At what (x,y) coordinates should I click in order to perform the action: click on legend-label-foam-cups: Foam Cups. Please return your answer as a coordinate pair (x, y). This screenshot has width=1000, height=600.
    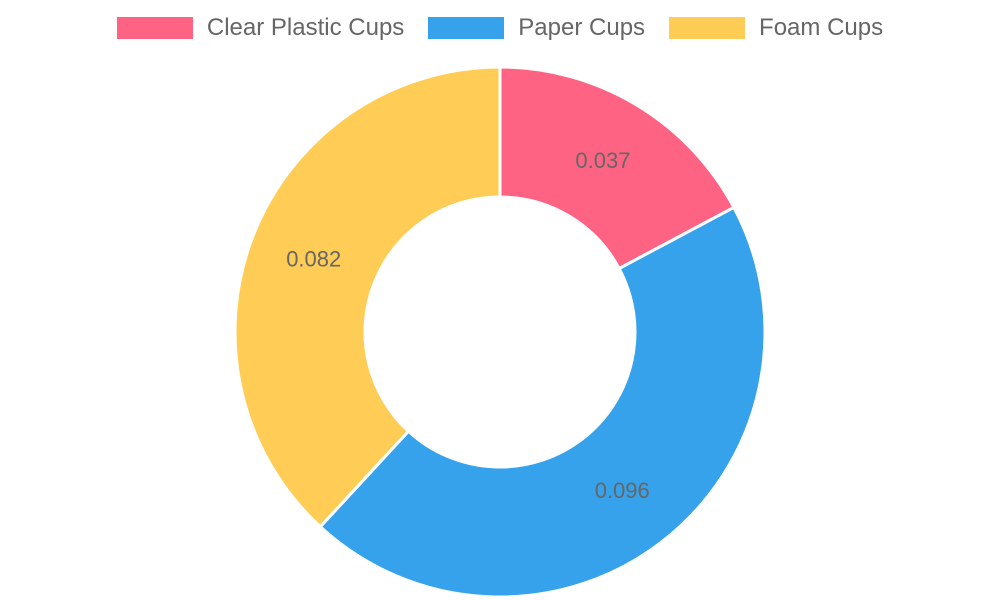
    Looking at the image, I should click on (821, 27).